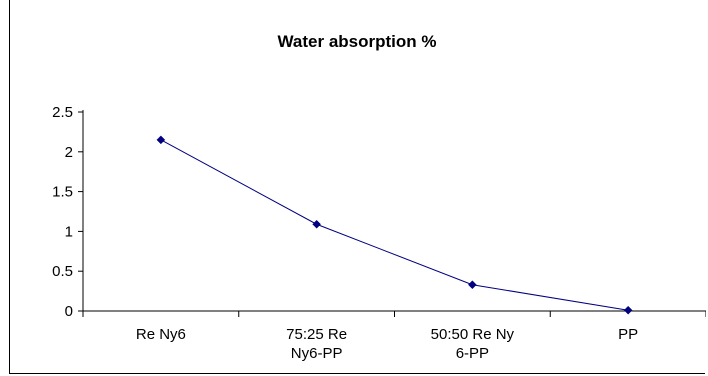 This screenshot has height=376, width=708. Describe the element at coordinates (69, 152) in the screenshot. I see `y-tick-label: 2` at that location.